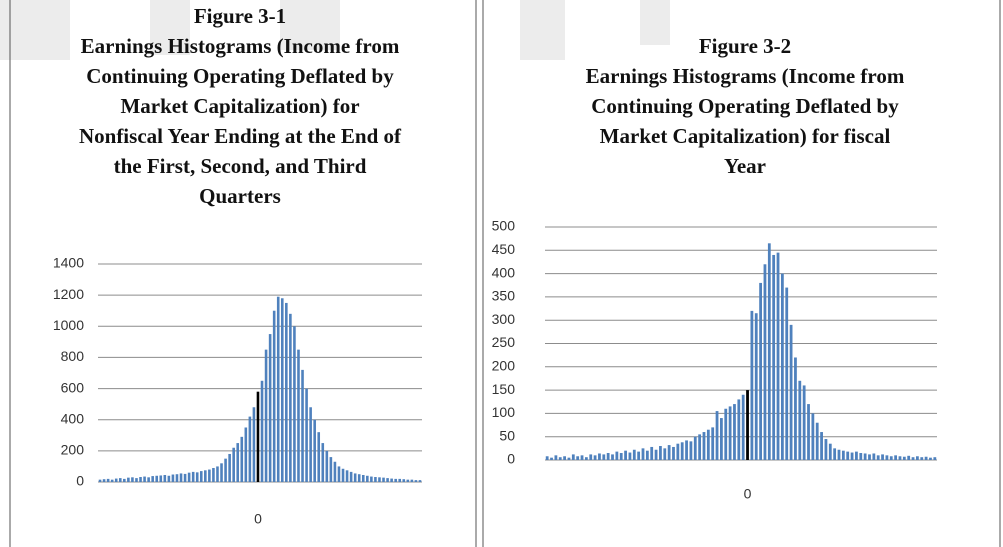  I want to click on chart-title: Market Capitalization) for fiscal, so click(745, 136).